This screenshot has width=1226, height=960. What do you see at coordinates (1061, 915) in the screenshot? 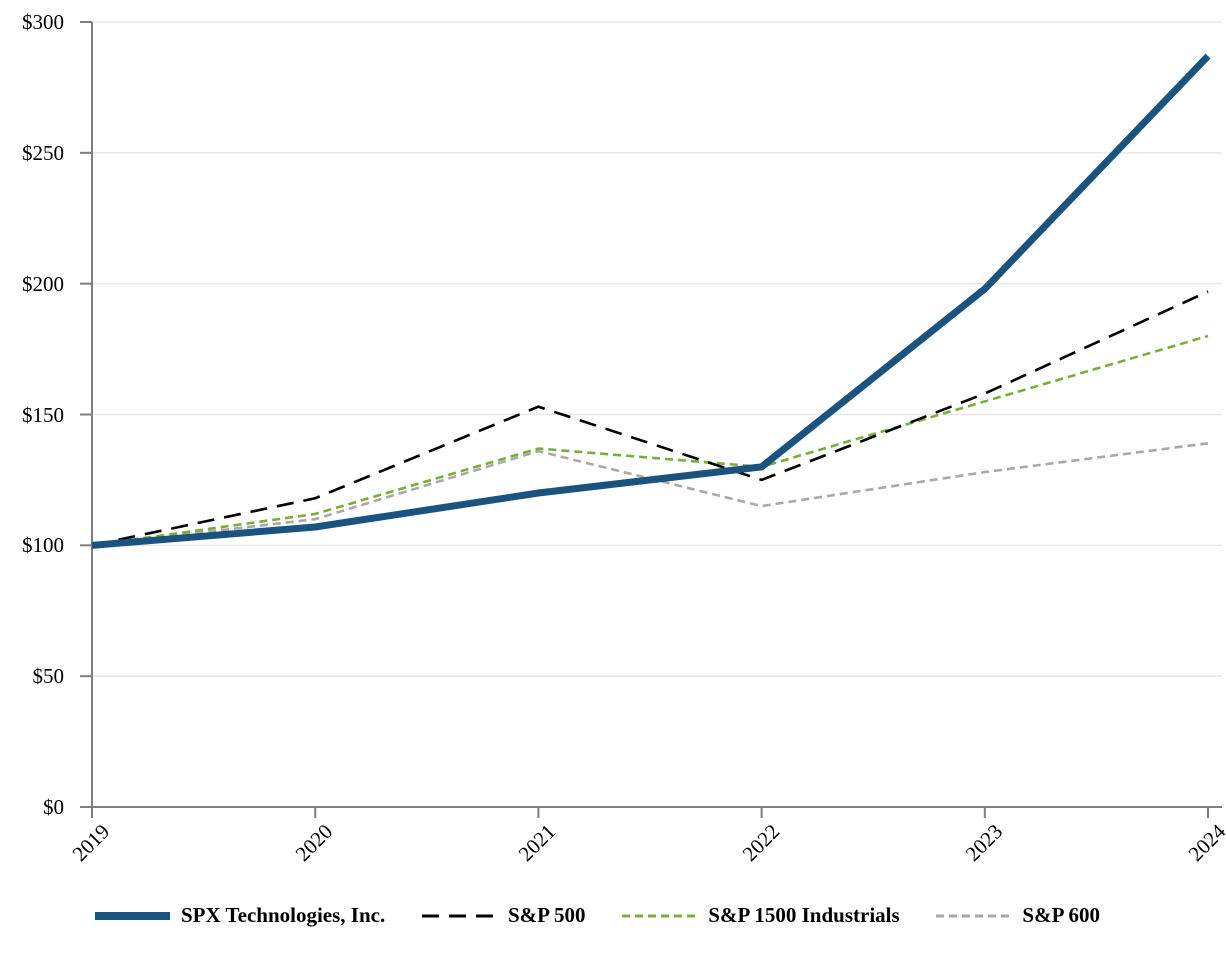
I see `legend-label: S&P 600` at bounding box center [1061, 915].